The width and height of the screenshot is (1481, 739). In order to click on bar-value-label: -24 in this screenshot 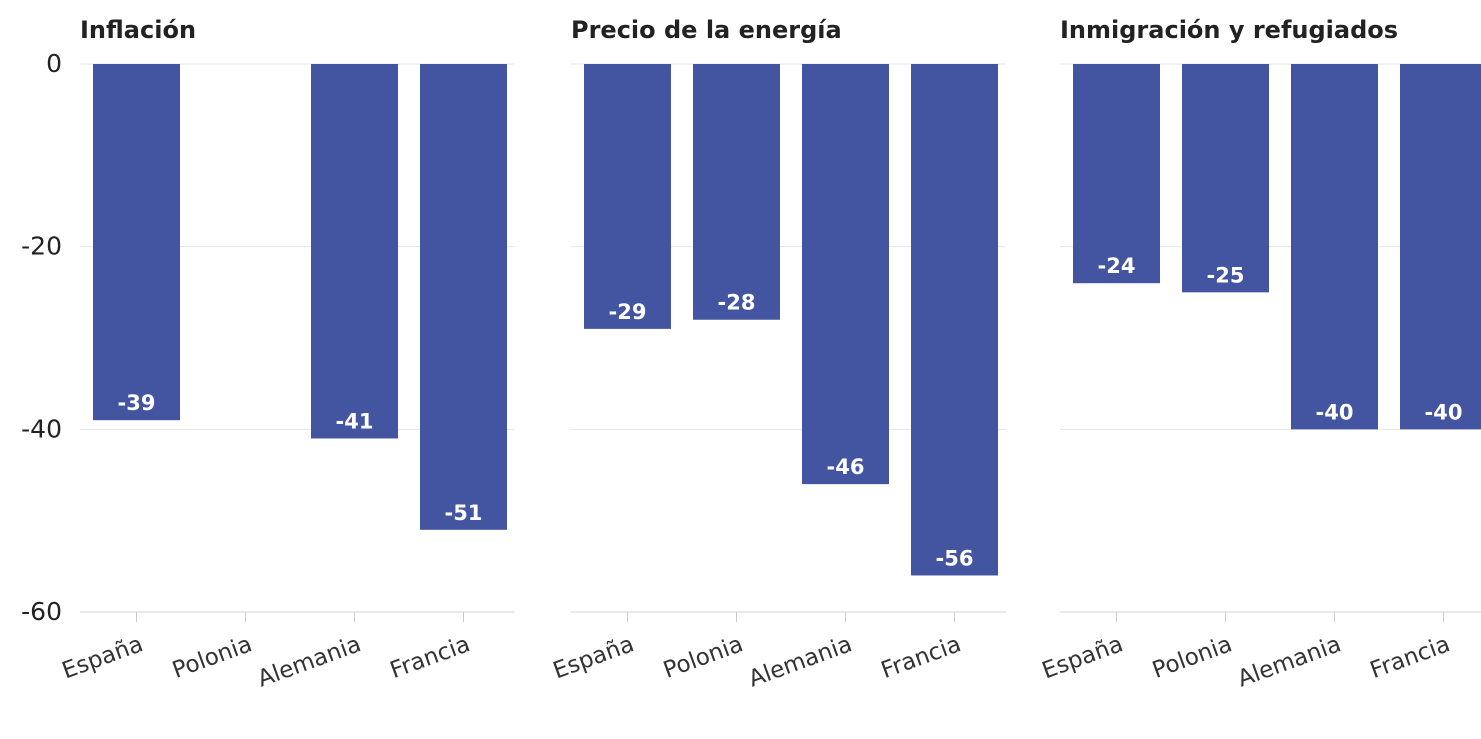, I will do `click(1117, 266)`.